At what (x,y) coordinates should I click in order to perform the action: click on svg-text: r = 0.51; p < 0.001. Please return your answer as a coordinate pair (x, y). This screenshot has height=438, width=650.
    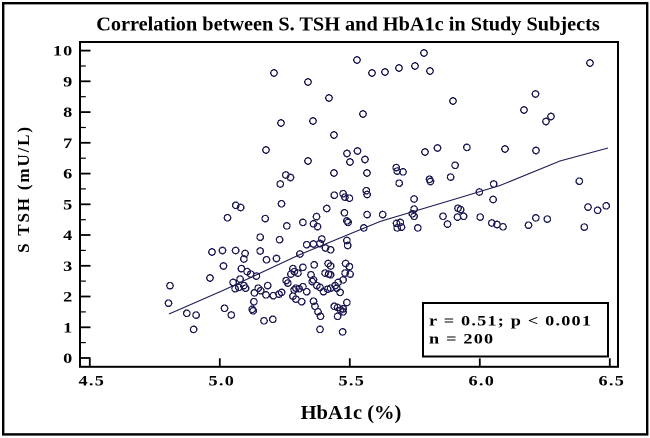
    Looking at the image, I should click on (510, 320).